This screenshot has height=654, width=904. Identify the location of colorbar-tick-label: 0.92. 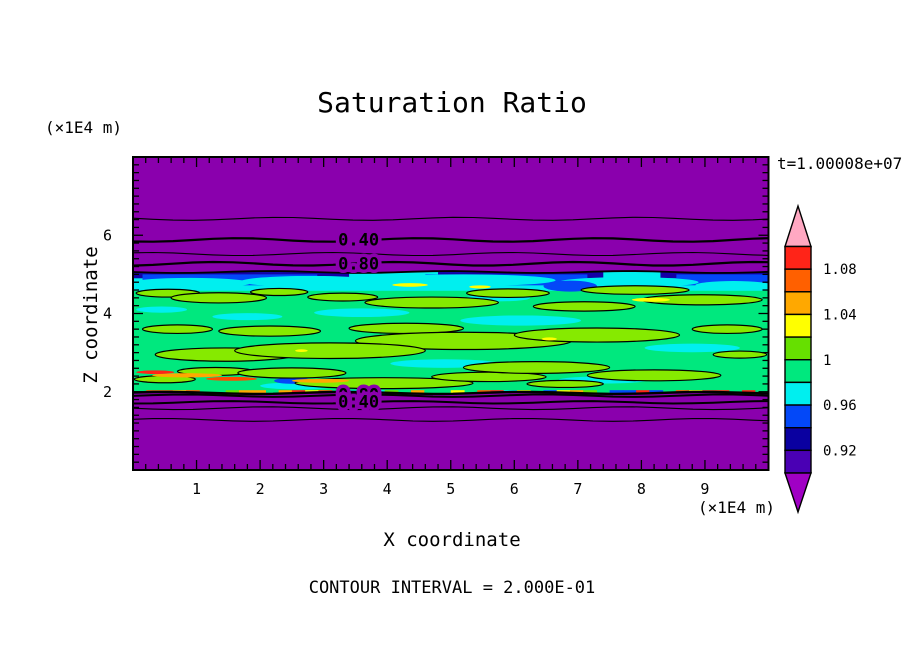
(840, 451).